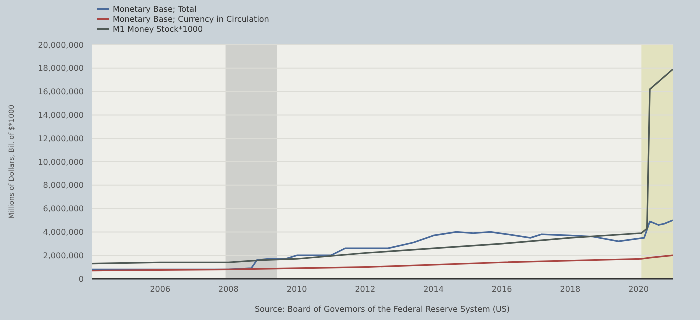 The width and height of the screenshot is (700, 320). What do you see at coordinates (191, 19) in the screenshot?
I see `legend-label: Monetary Base; Currency in Circulation` at bounding box center [191, 19].